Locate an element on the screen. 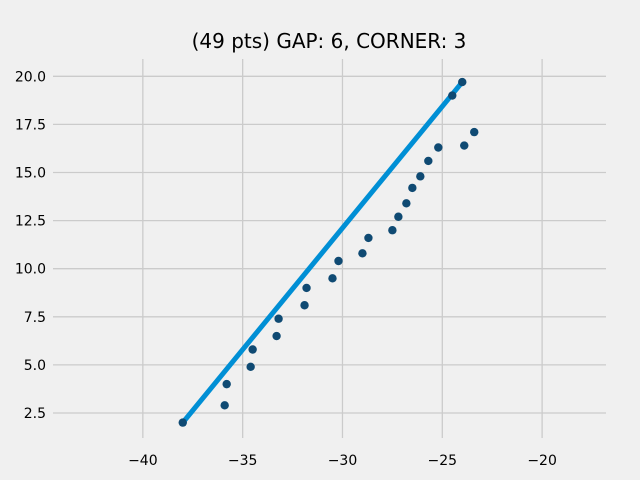 The width and height of the screenshot is (640, 480). y-tick-label: 12.5 is located at coordinates (30, 222).